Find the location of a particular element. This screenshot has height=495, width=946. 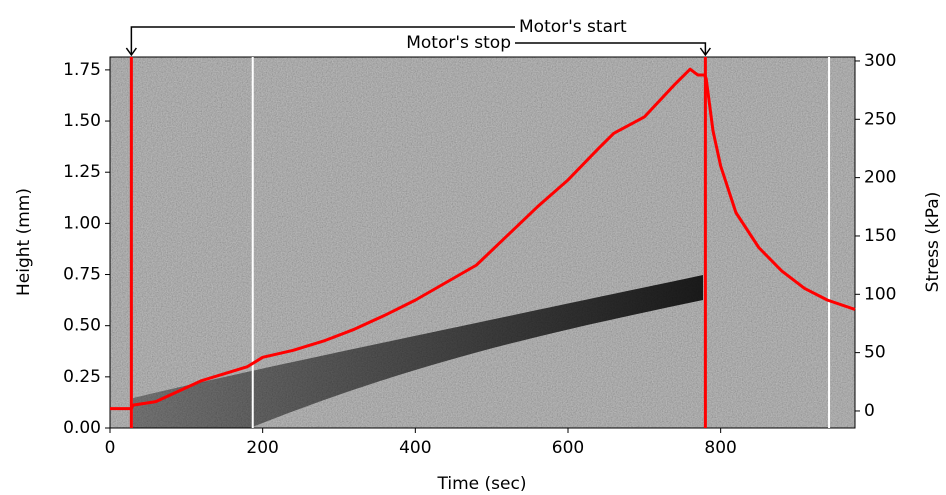

y-axis-label: Height (mm) is located at coordinates (24, 242).